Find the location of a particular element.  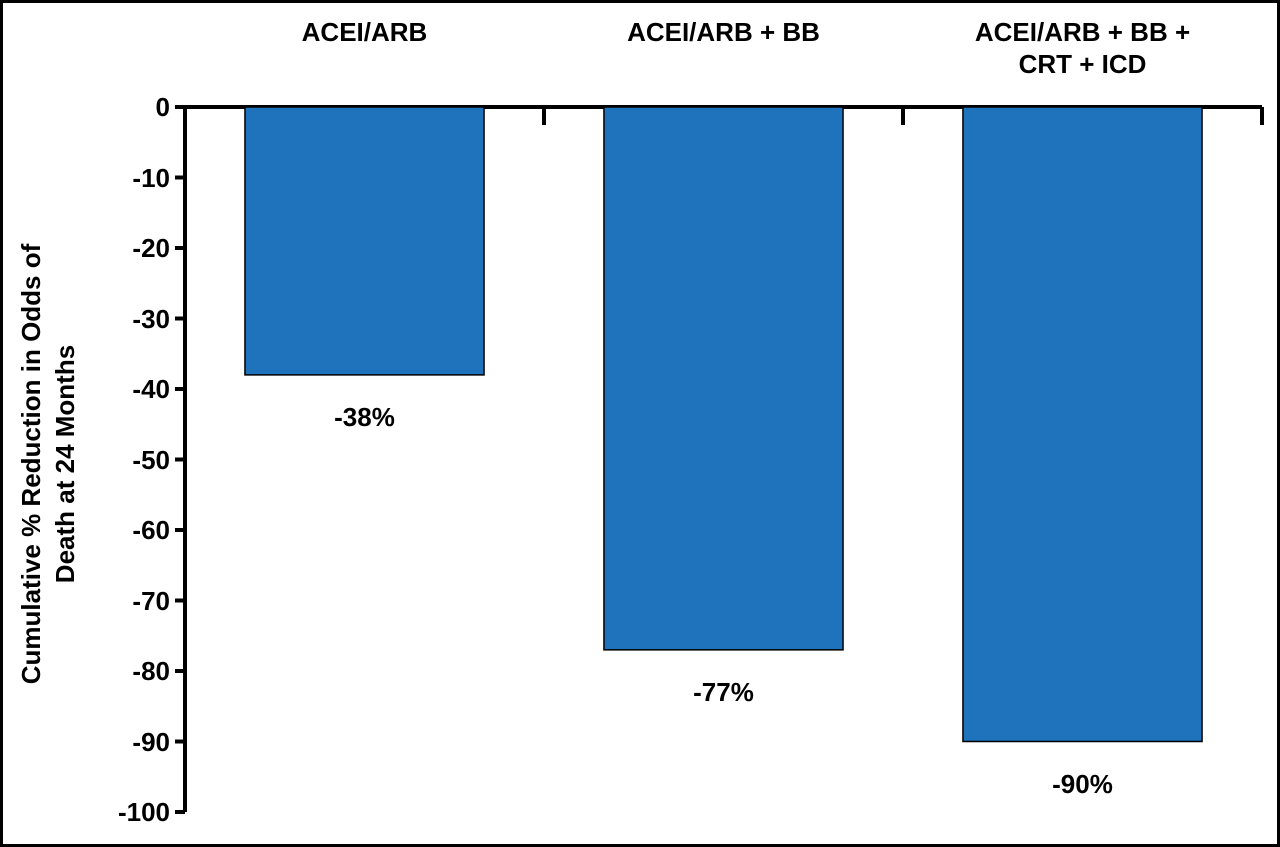

y-tick-label: -30 is located at coordinates (151, 318).